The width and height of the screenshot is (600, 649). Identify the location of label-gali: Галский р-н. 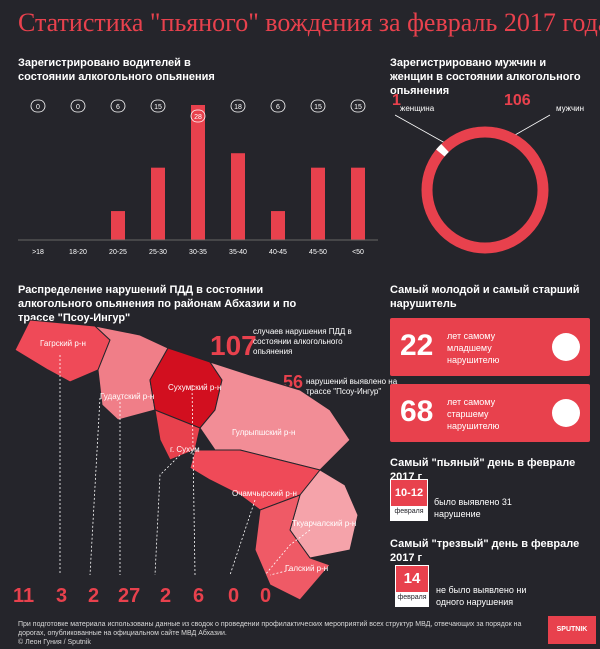
(307, 568).